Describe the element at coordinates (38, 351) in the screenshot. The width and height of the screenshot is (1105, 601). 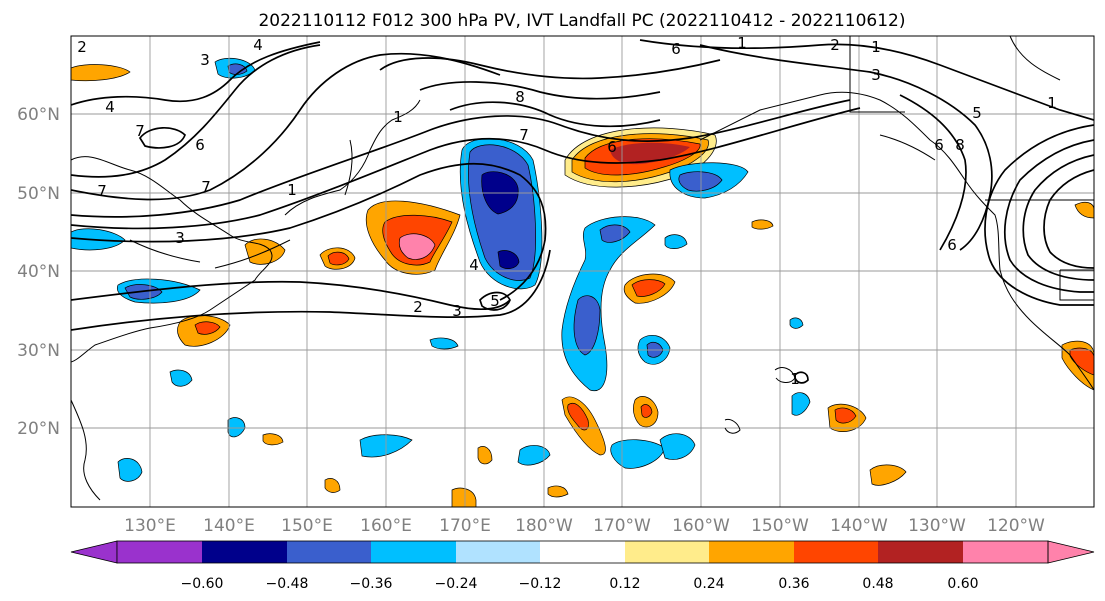
I see `lat-tick-label: 30°N` at that location.